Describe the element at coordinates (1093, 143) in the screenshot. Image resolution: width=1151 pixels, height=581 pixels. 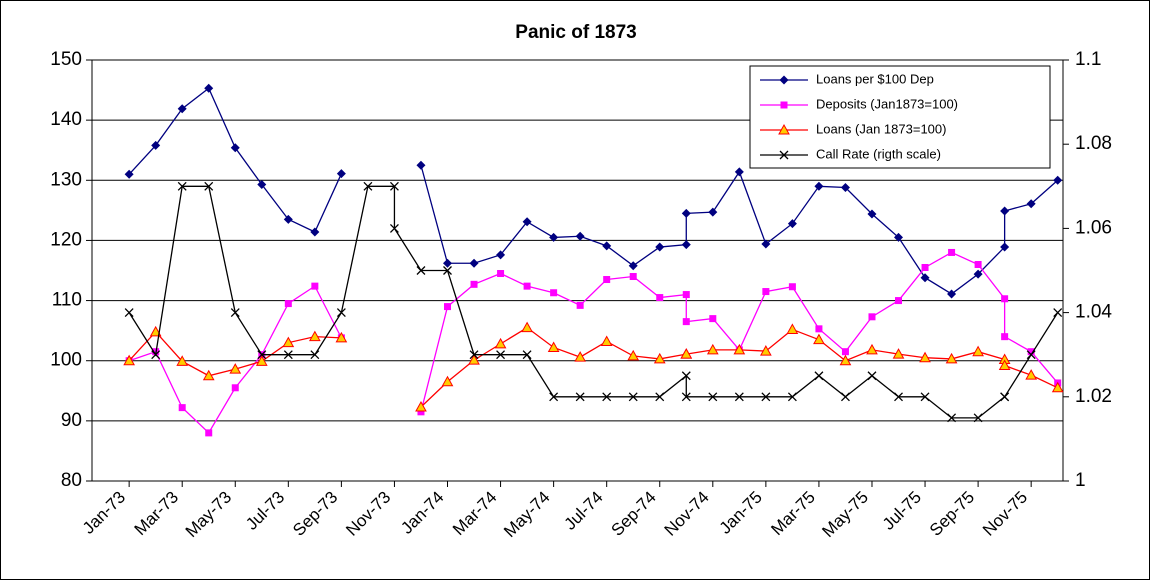
I see `y2-tick-label: 1.08` at that location.